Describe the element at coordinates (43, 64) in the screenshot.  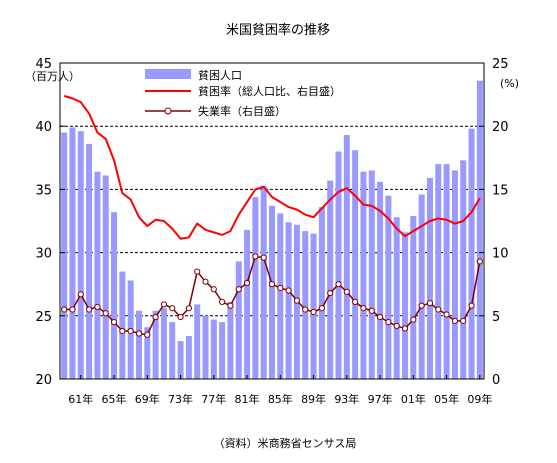
I see `left-tick-label: 45` at that location.